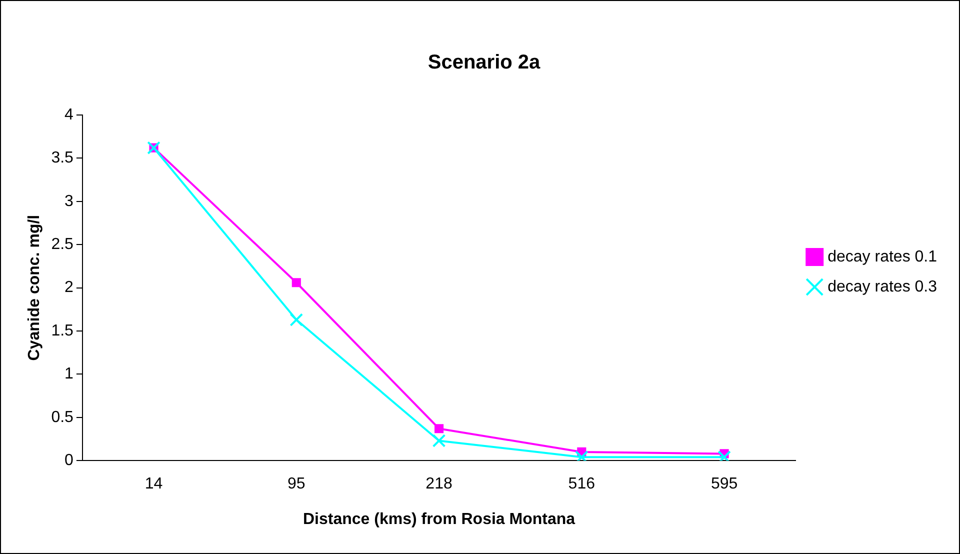 The width and height of the screenshot is (960, 554). I want to click on y-tick-label: 2.5, so click(62, 245).